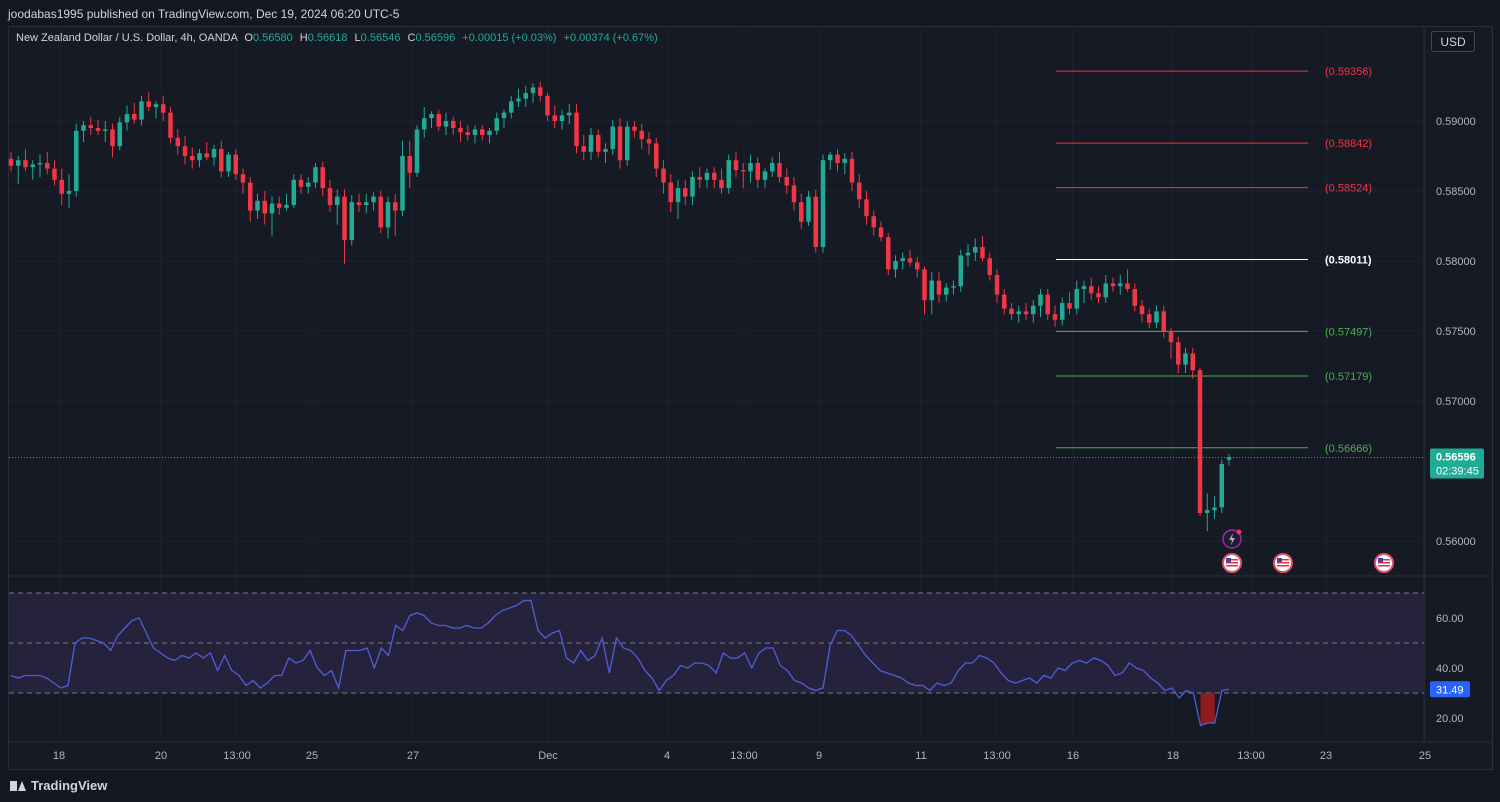 The image size is (1500, 802). Describe the element at coordinates (1453, 41) in the screenshot. I see `currency-button: USD` at that location.